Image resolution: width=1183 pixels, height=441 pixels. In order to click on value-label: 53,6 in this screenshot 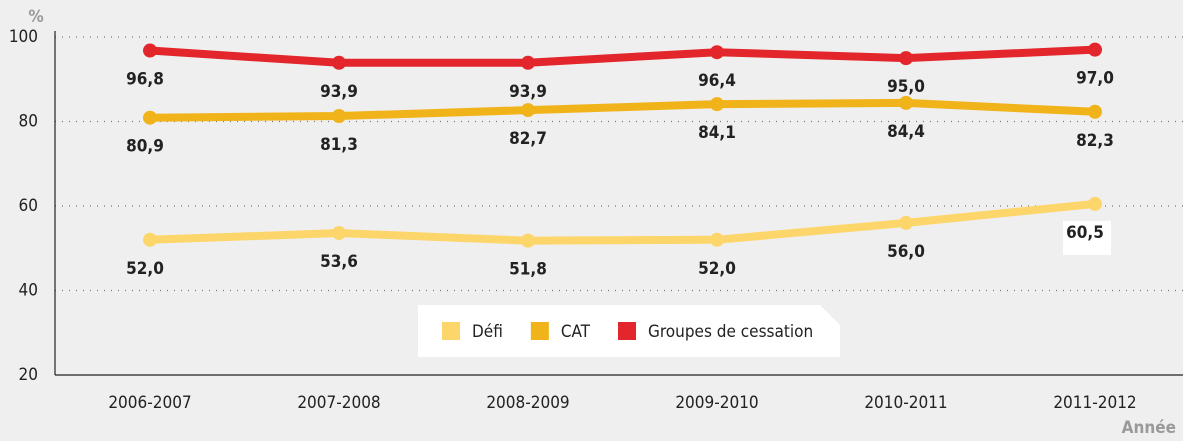, I will do `click(339, 262)`.